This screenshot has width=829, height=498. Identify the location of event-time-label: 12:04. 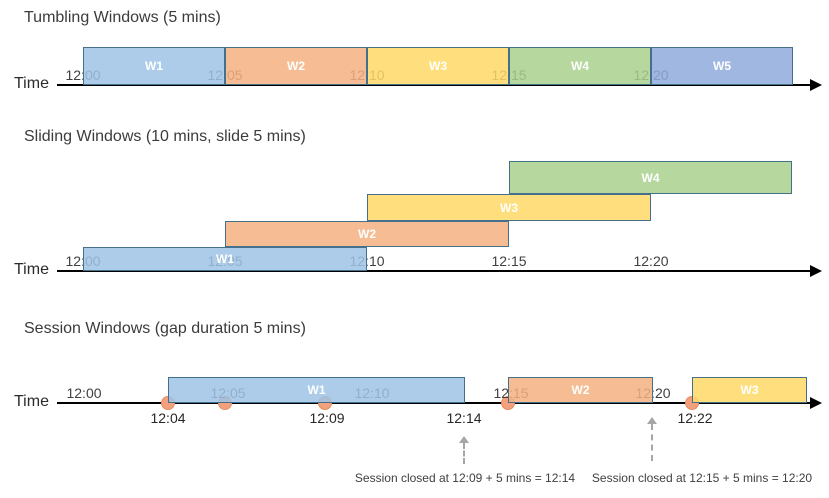
(168, 418).